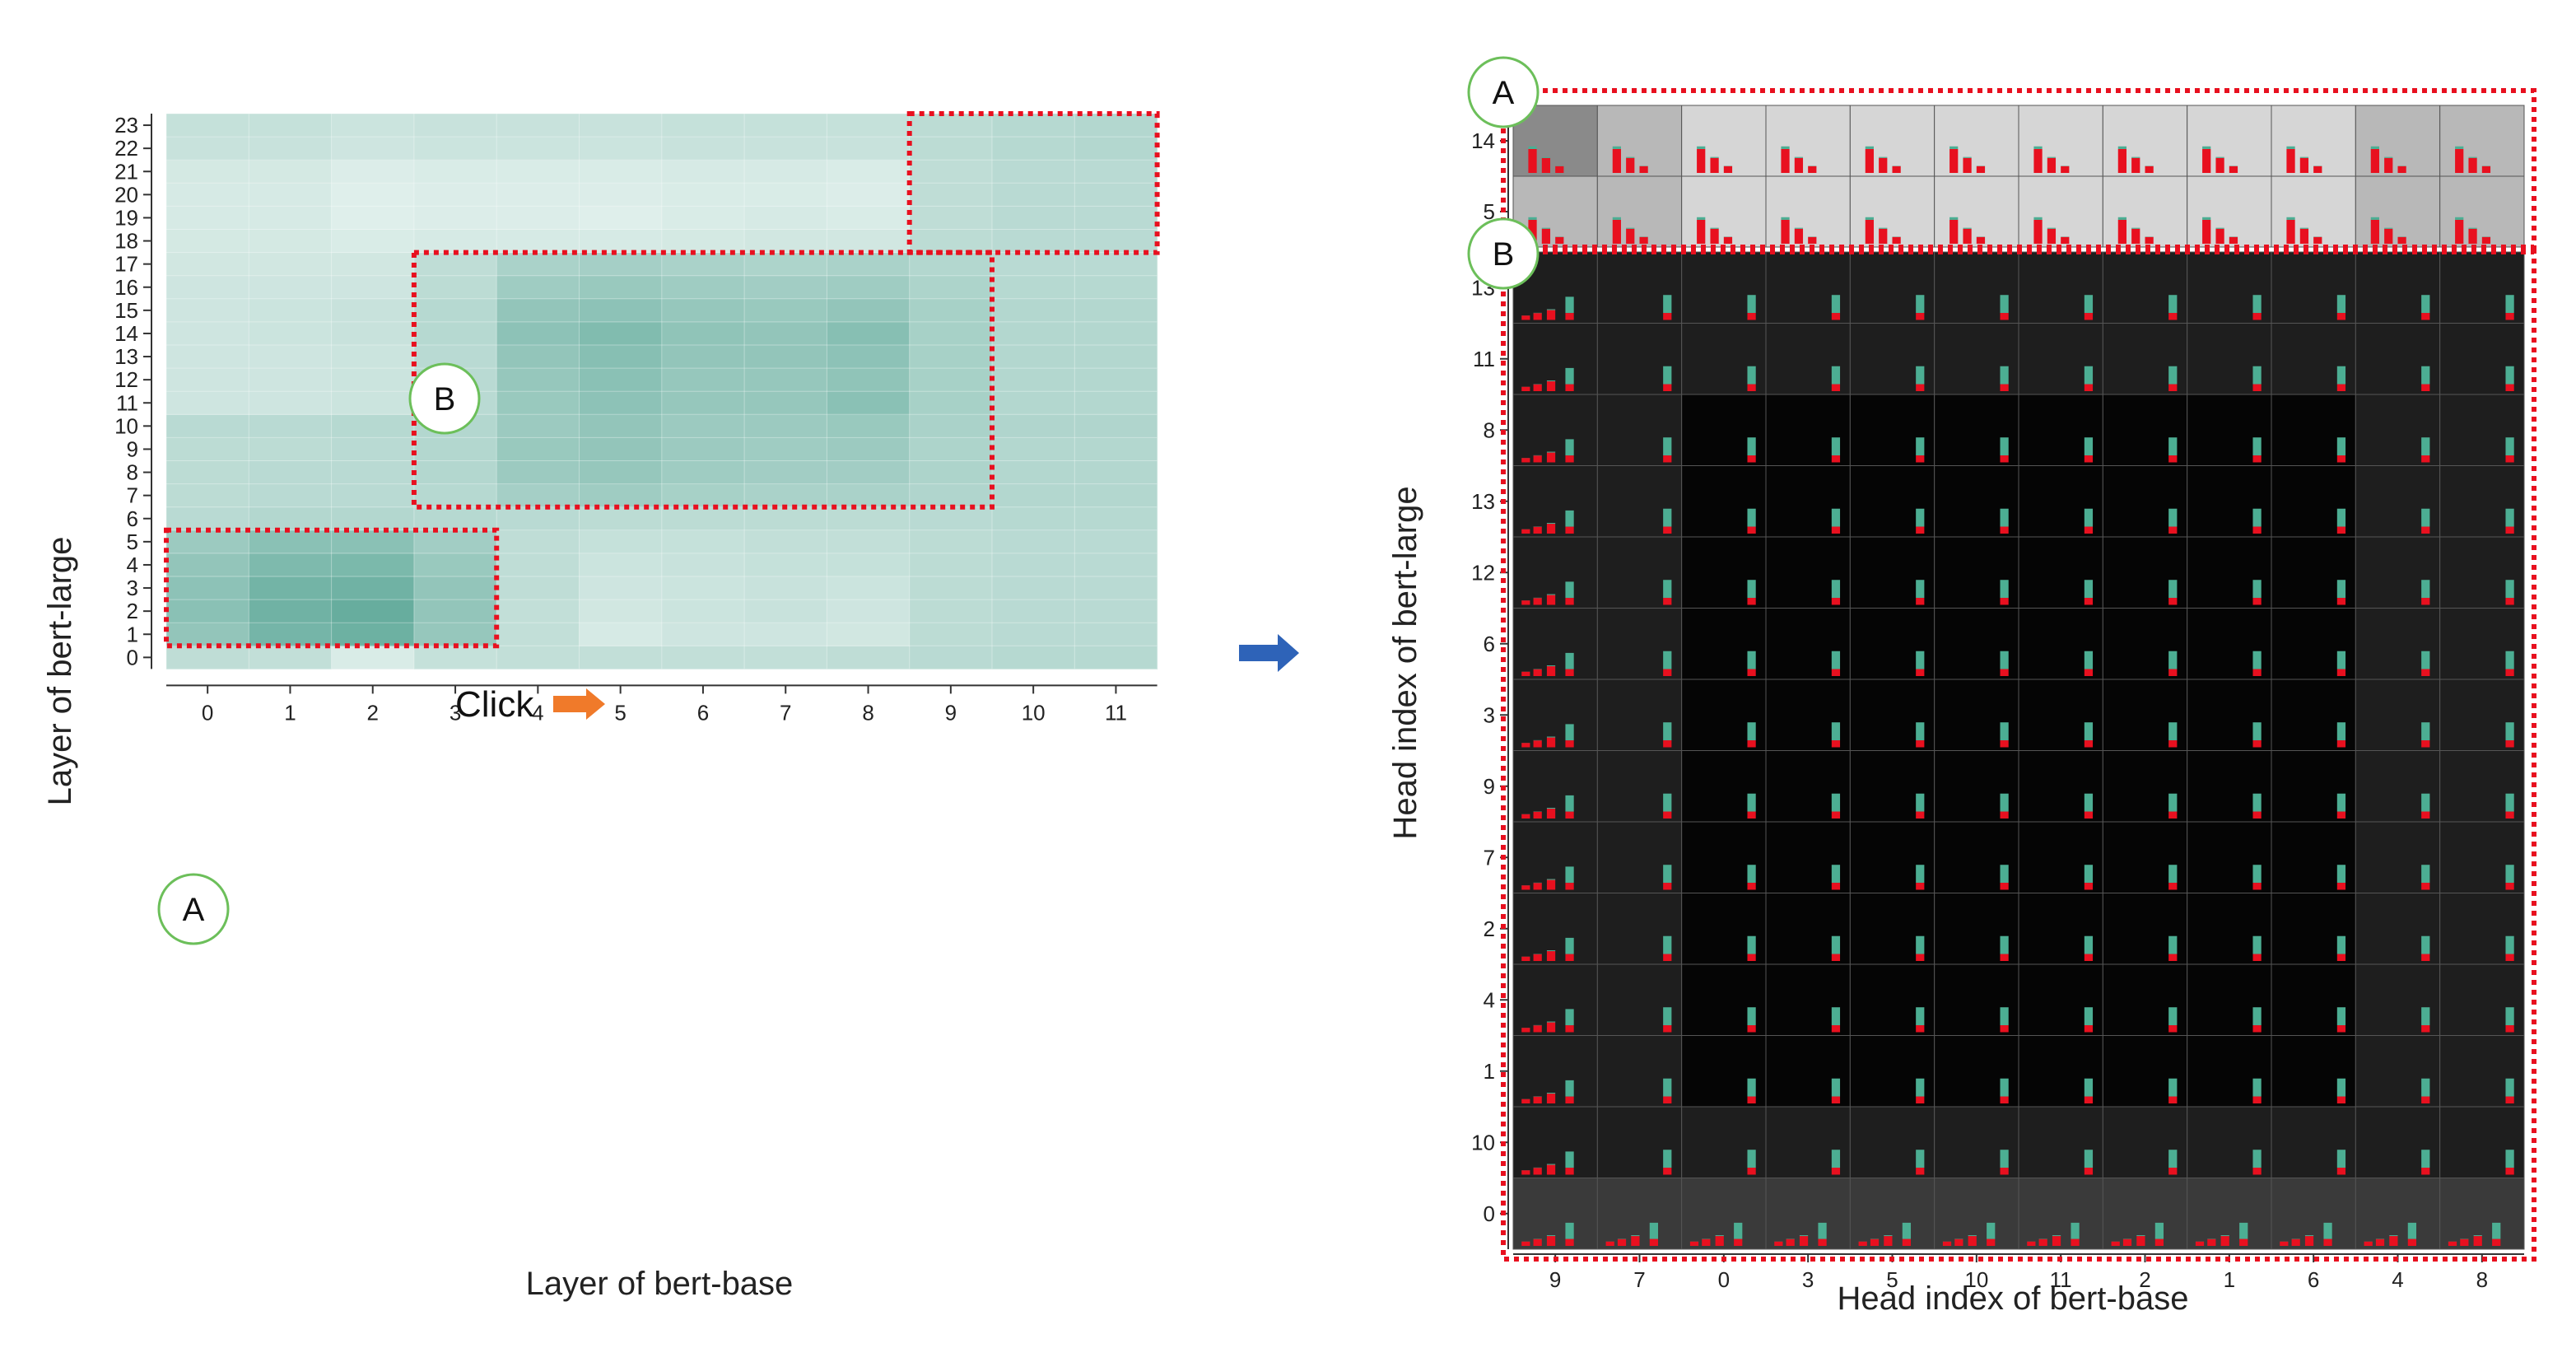 This screenshot has width=2576, height=1348. I want to click on region-box, so click(1033, 183).